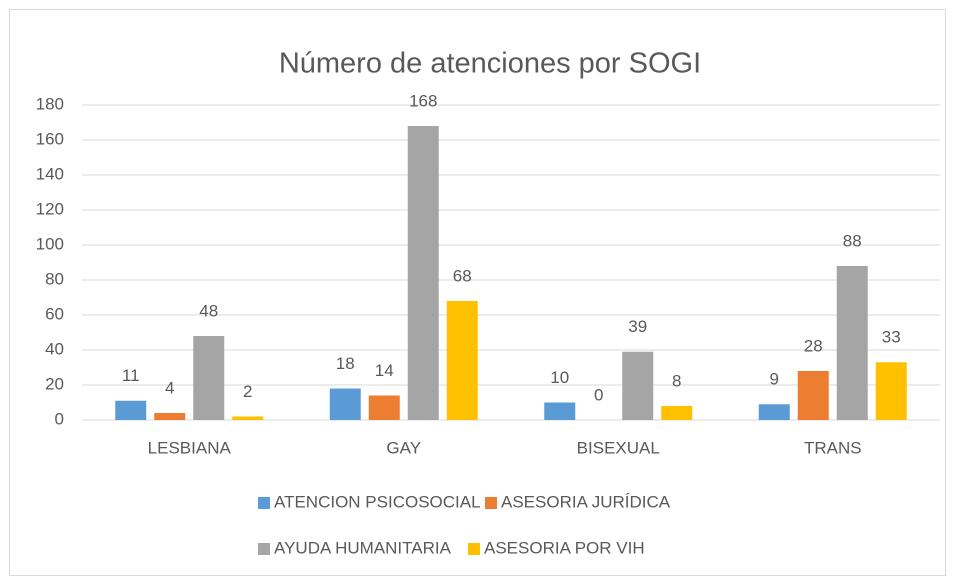 This screenshot has width=956, height=577. I want to click on data-label: 4, so click(169, 387).